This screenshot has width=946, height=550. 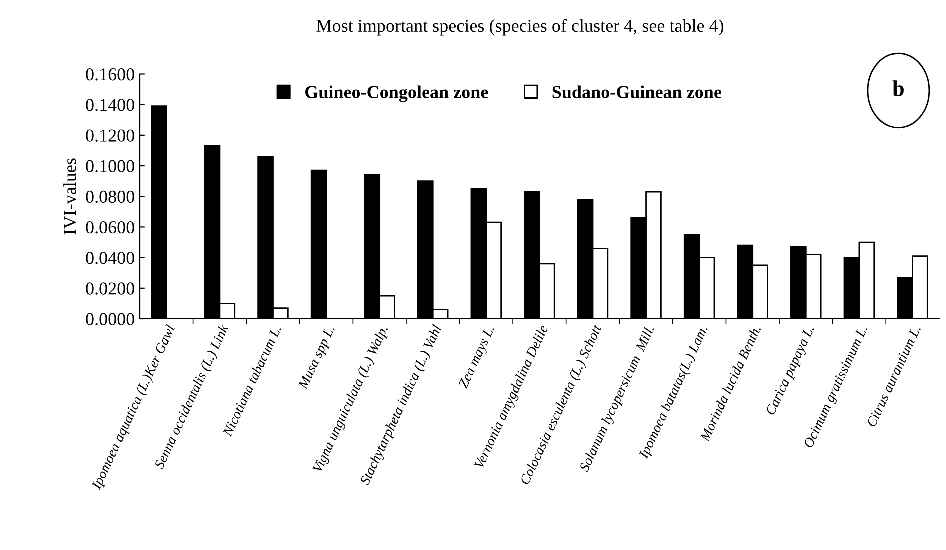 I want to click on y-tick-label: 0.0400, so click(x=110, y=258).